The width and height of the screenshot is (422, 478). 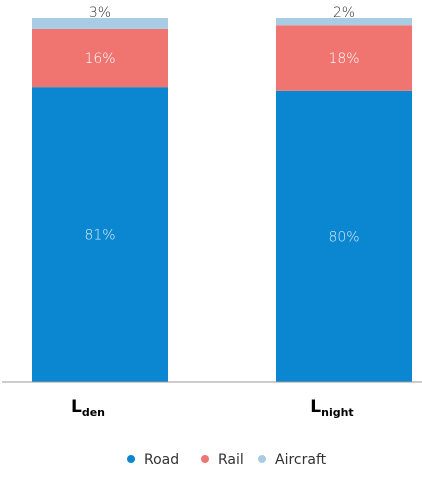 I want to click on legend-label-road: Road, so click(x=161, y=460).